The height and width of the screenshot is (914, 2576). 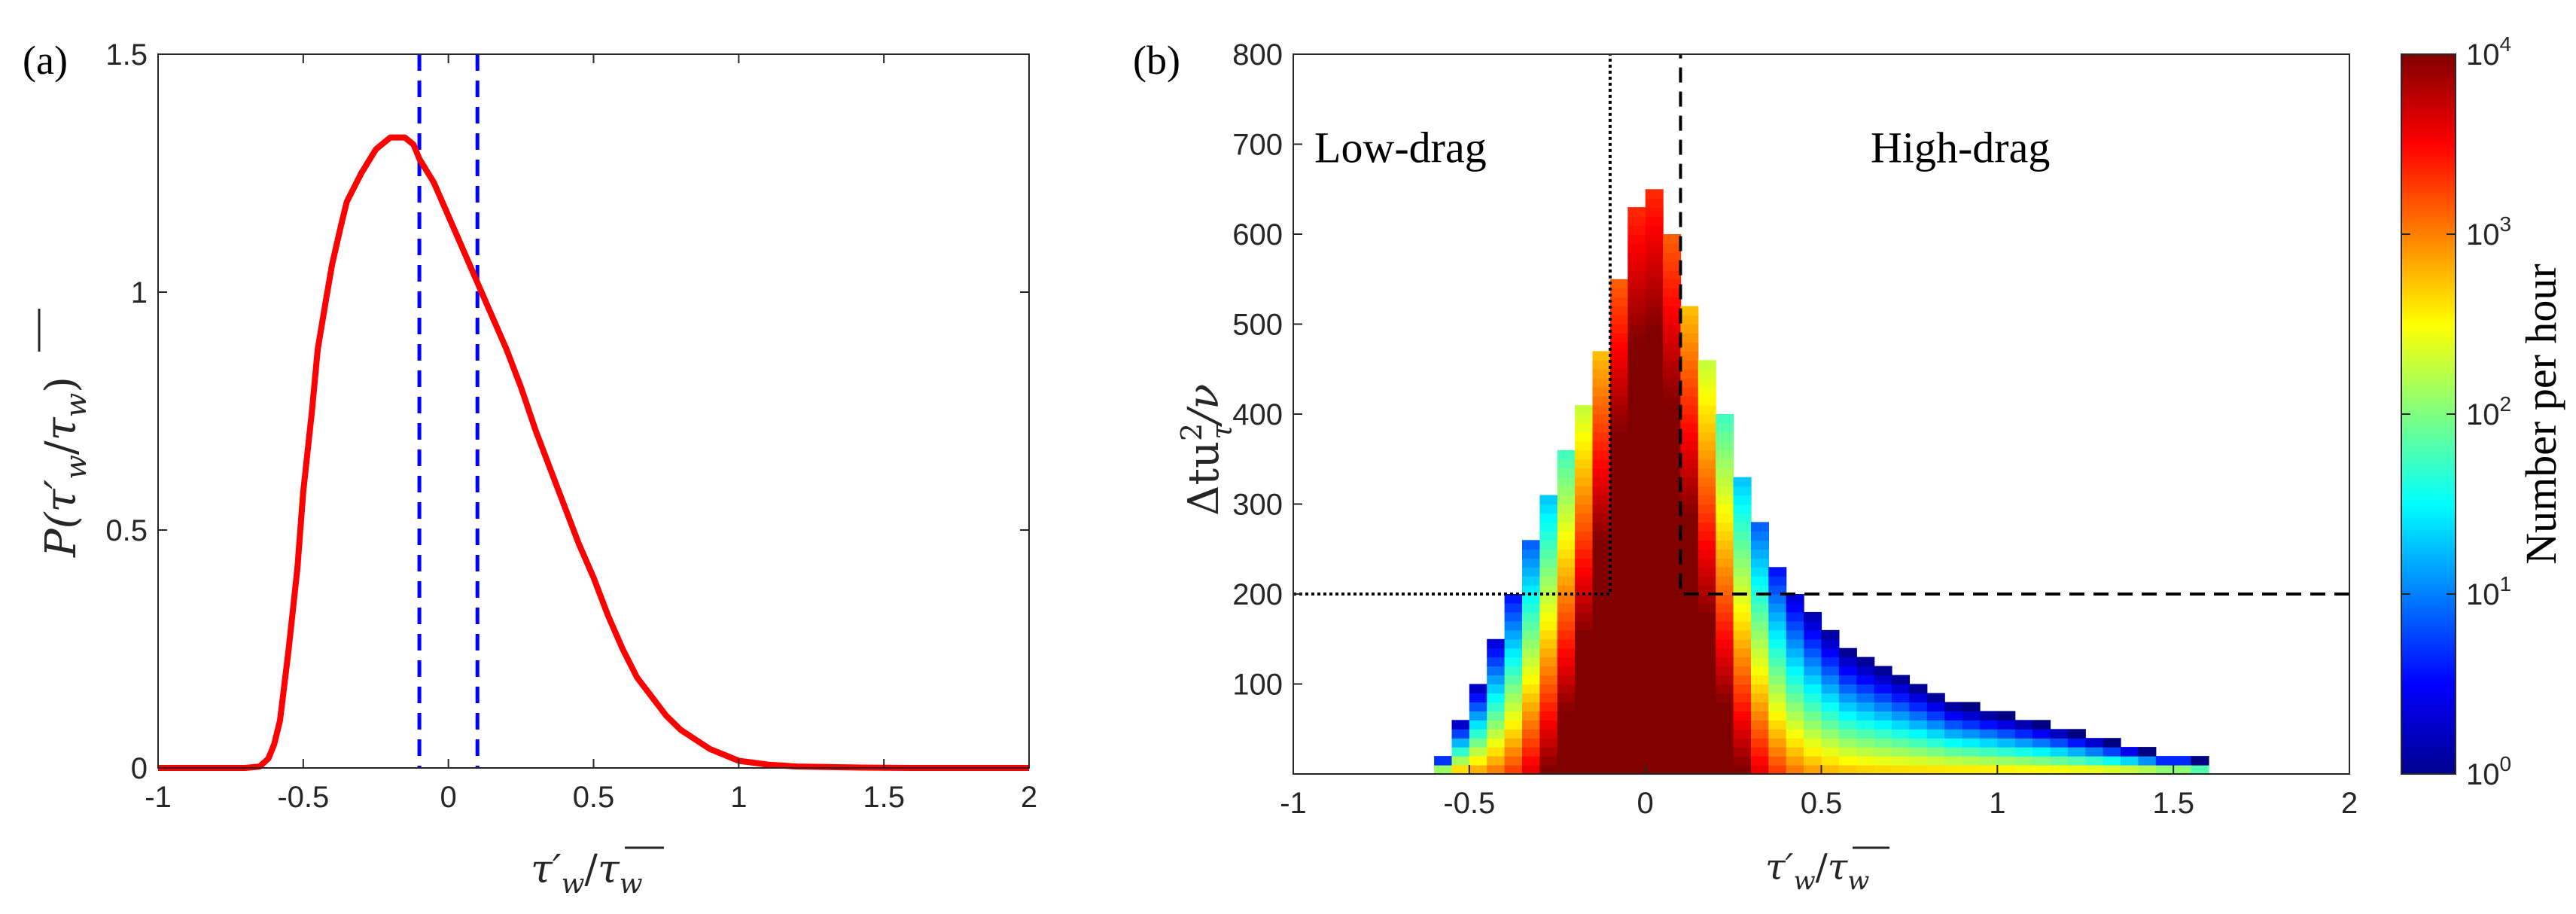 I want to click on y-tick-label: 300, so click(x=1258, y=505).